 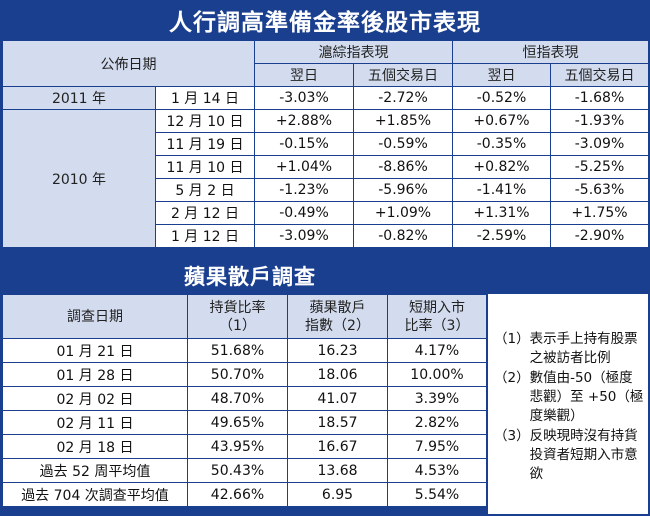 What do you see at coordinates (599, 213) in the screenshot?
I see `value-cell: +1.75%` at bounding box center [599, 213].